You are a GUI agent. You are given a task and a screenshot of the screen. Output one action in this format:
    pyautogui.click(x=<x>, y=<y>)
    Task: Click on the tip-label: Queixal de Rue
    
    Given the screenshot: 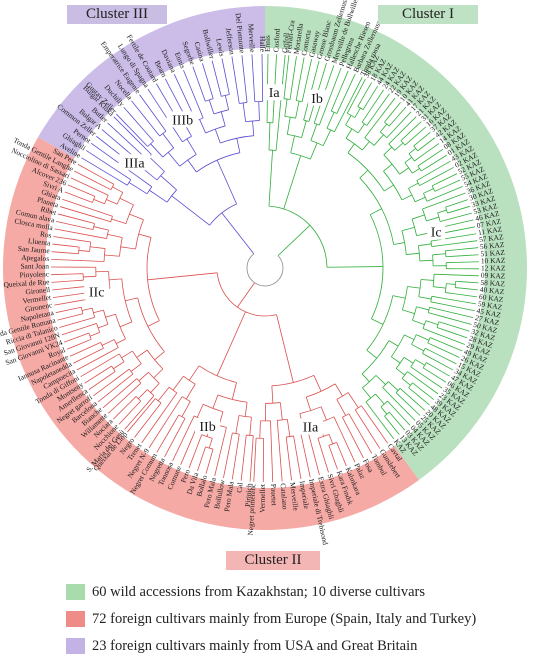 What is the action you would take?
    pyautogui.click(x=26, y=283)
    